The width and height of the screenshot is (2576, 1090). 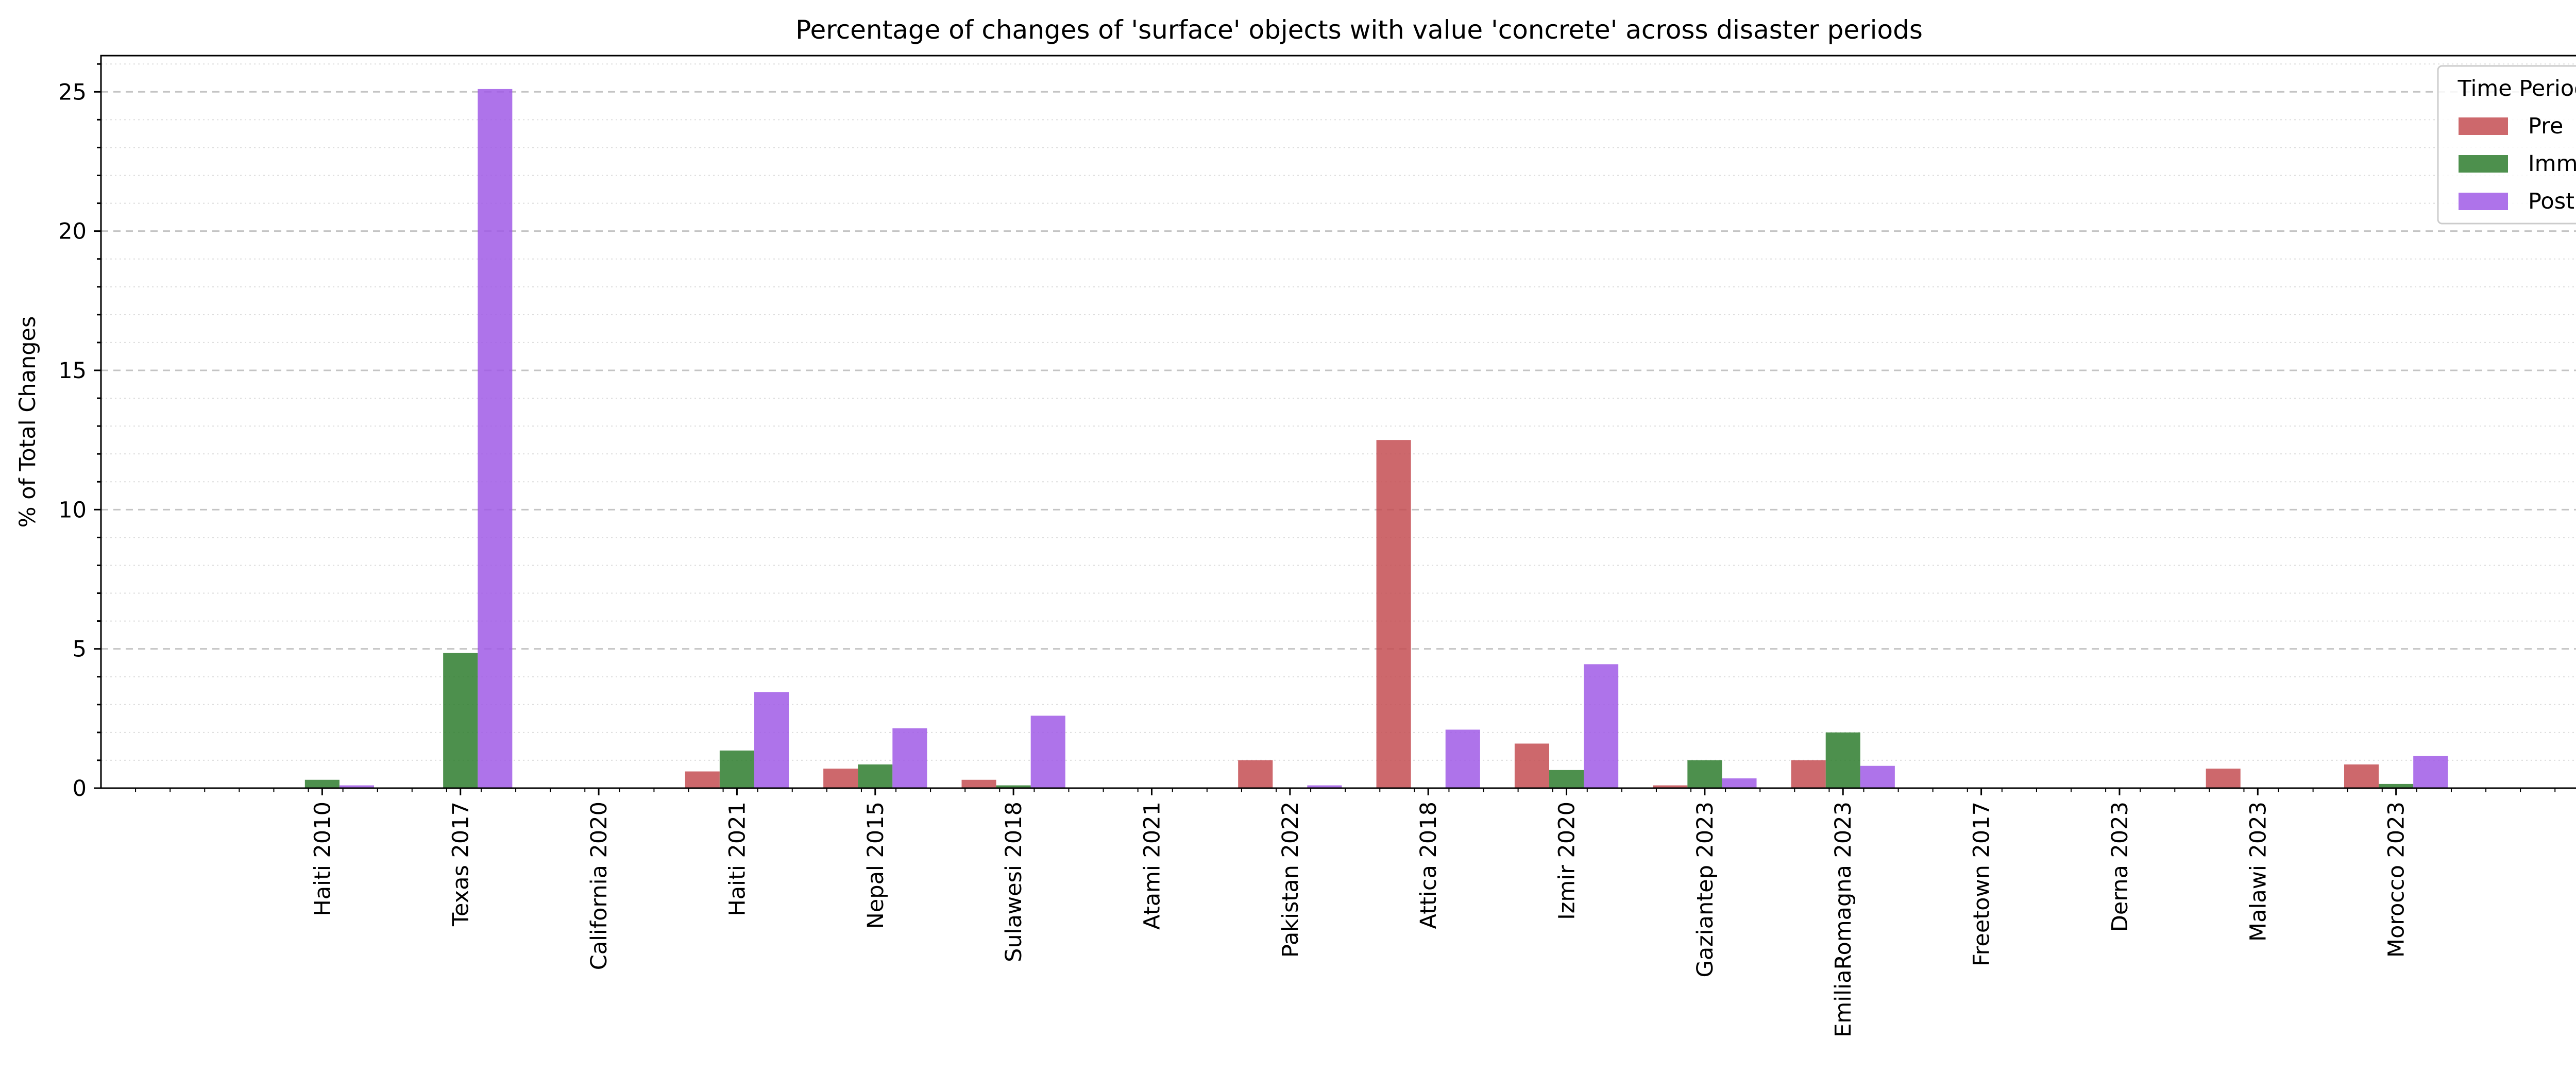 I want to click on x-tick-label: Morocco 2023, so click(x=2397, y=880).